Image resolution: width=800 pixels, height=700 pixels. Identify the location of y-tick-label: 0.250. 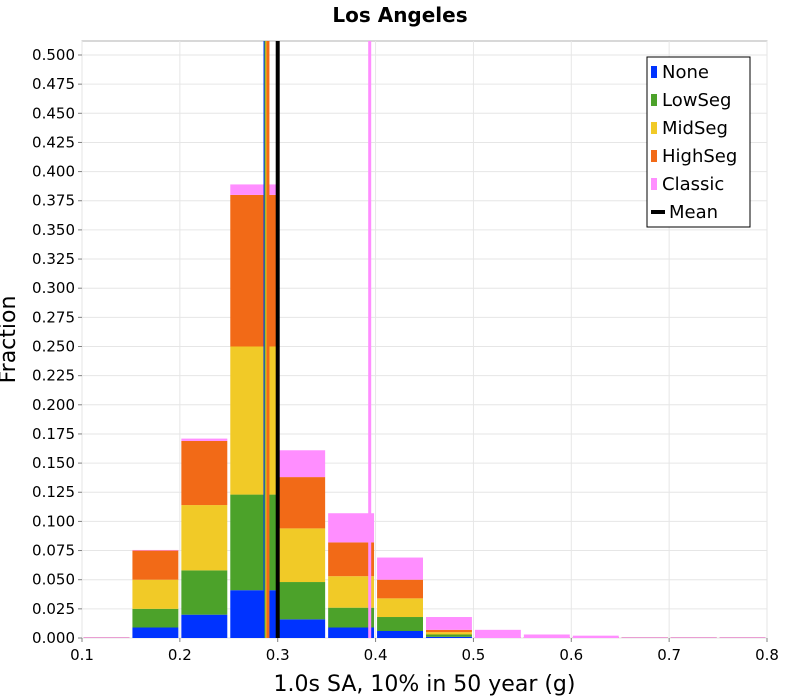
(53, 346).